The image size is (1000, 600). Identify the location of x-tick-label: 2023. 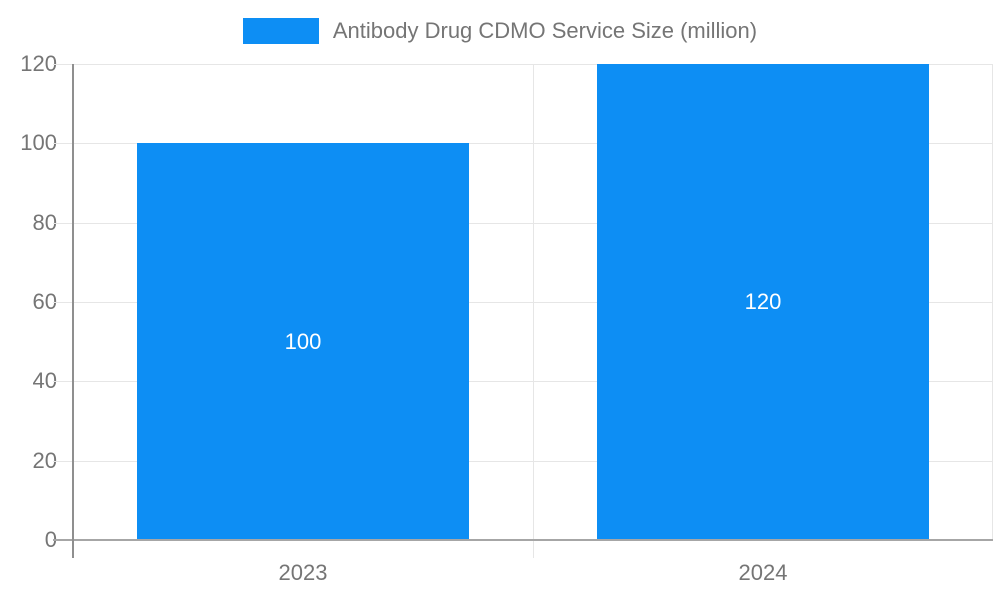
(303, 572).